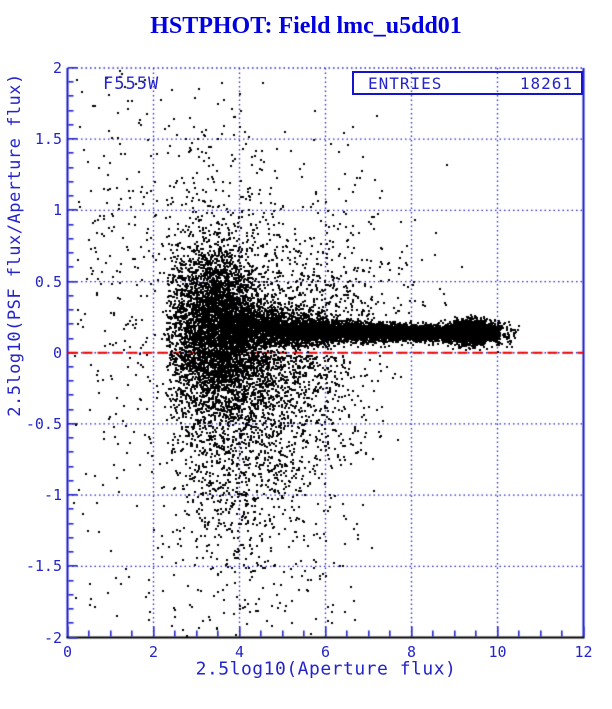  What do you see at coordinates (43, 566) in the screenshot?
I see `y-tick-label: -1.5` at bounding box center [43, 566].